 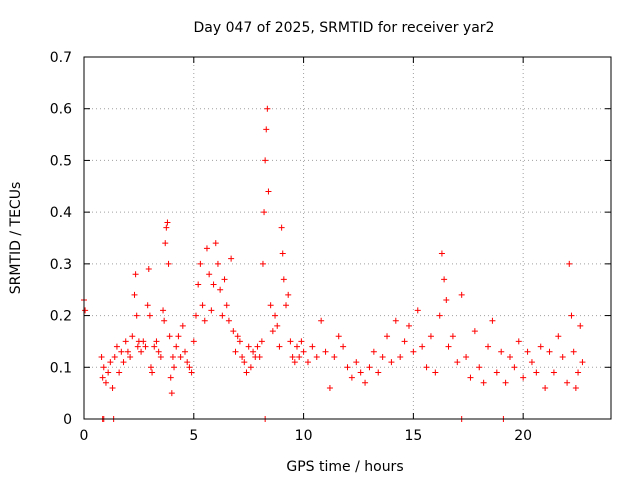 I want to click on y-tick-label: 0.7, so click(x=61, y=58).